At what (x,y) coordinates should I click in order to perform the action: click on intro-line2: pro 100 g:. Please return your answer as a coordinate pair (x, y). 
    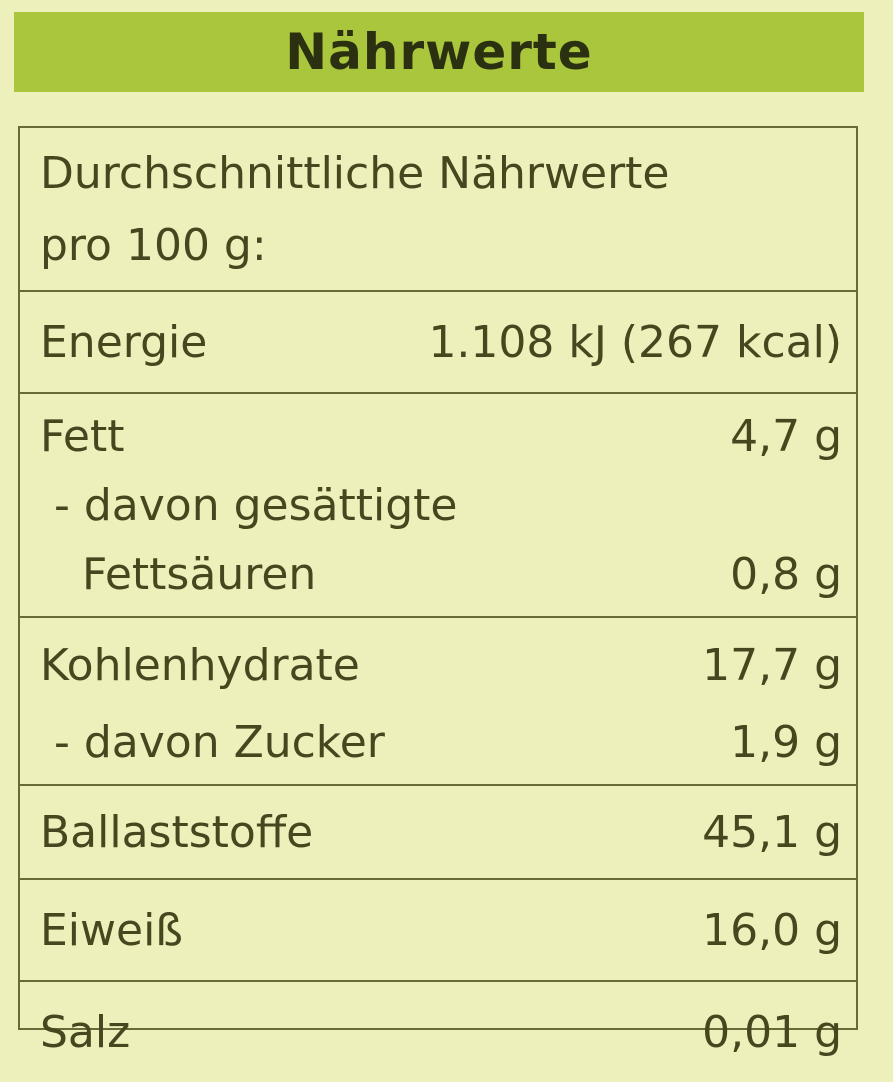
    Looking at the image, I should click on (153, 245).